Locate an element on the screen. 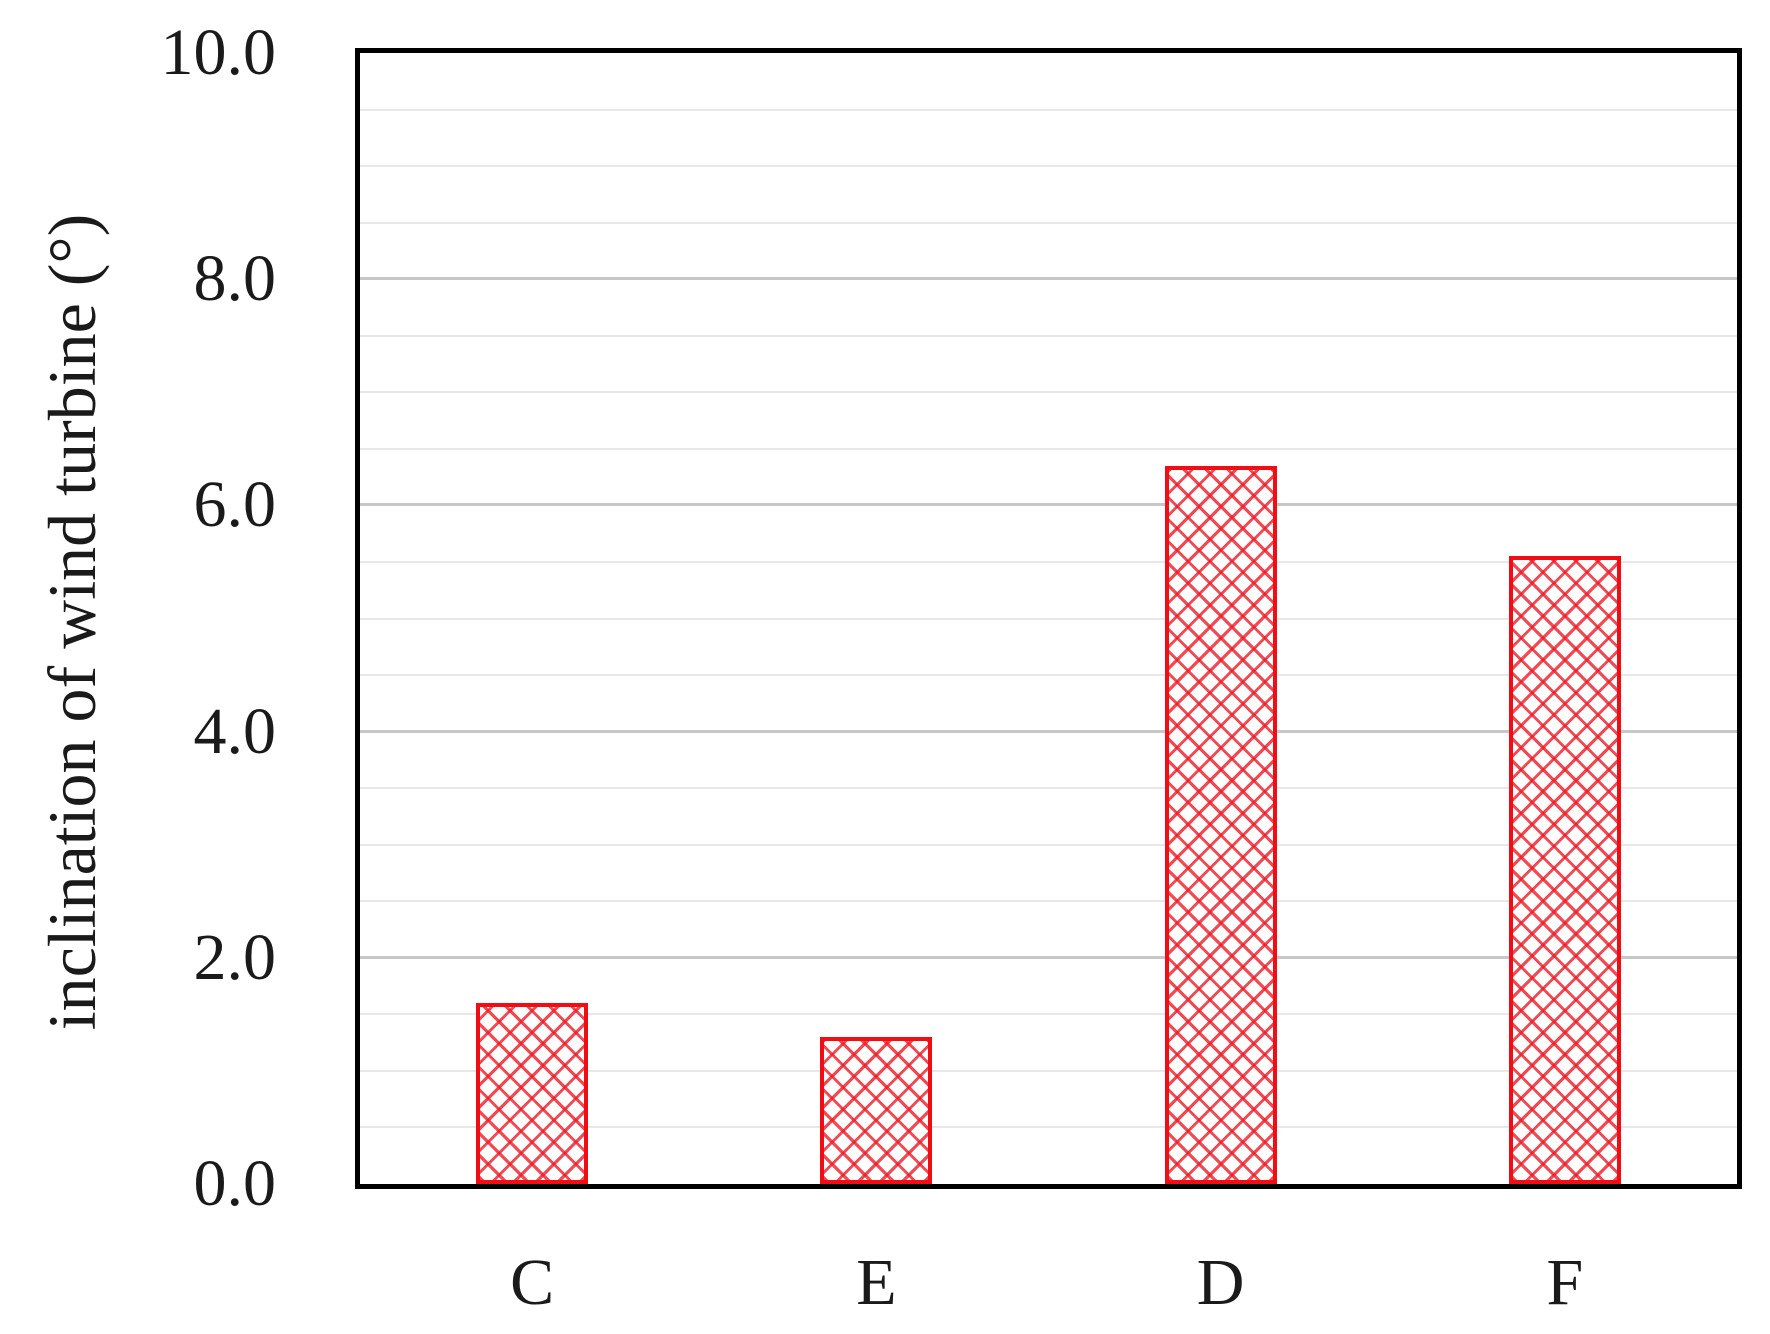  y-tick-label-6.0: 6.0 is located at coordinates (235, 505).